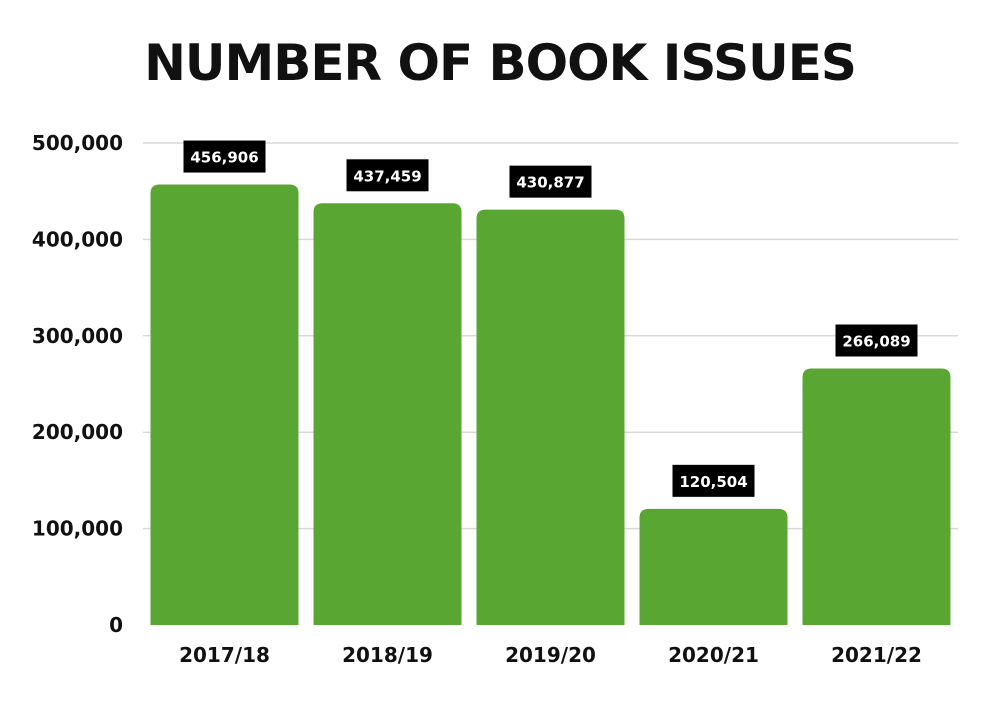 This screenshot has height=714, width=1000. I want to click on chart-title: NUMBER OF BOOK ISSUES, so click(500, 63).